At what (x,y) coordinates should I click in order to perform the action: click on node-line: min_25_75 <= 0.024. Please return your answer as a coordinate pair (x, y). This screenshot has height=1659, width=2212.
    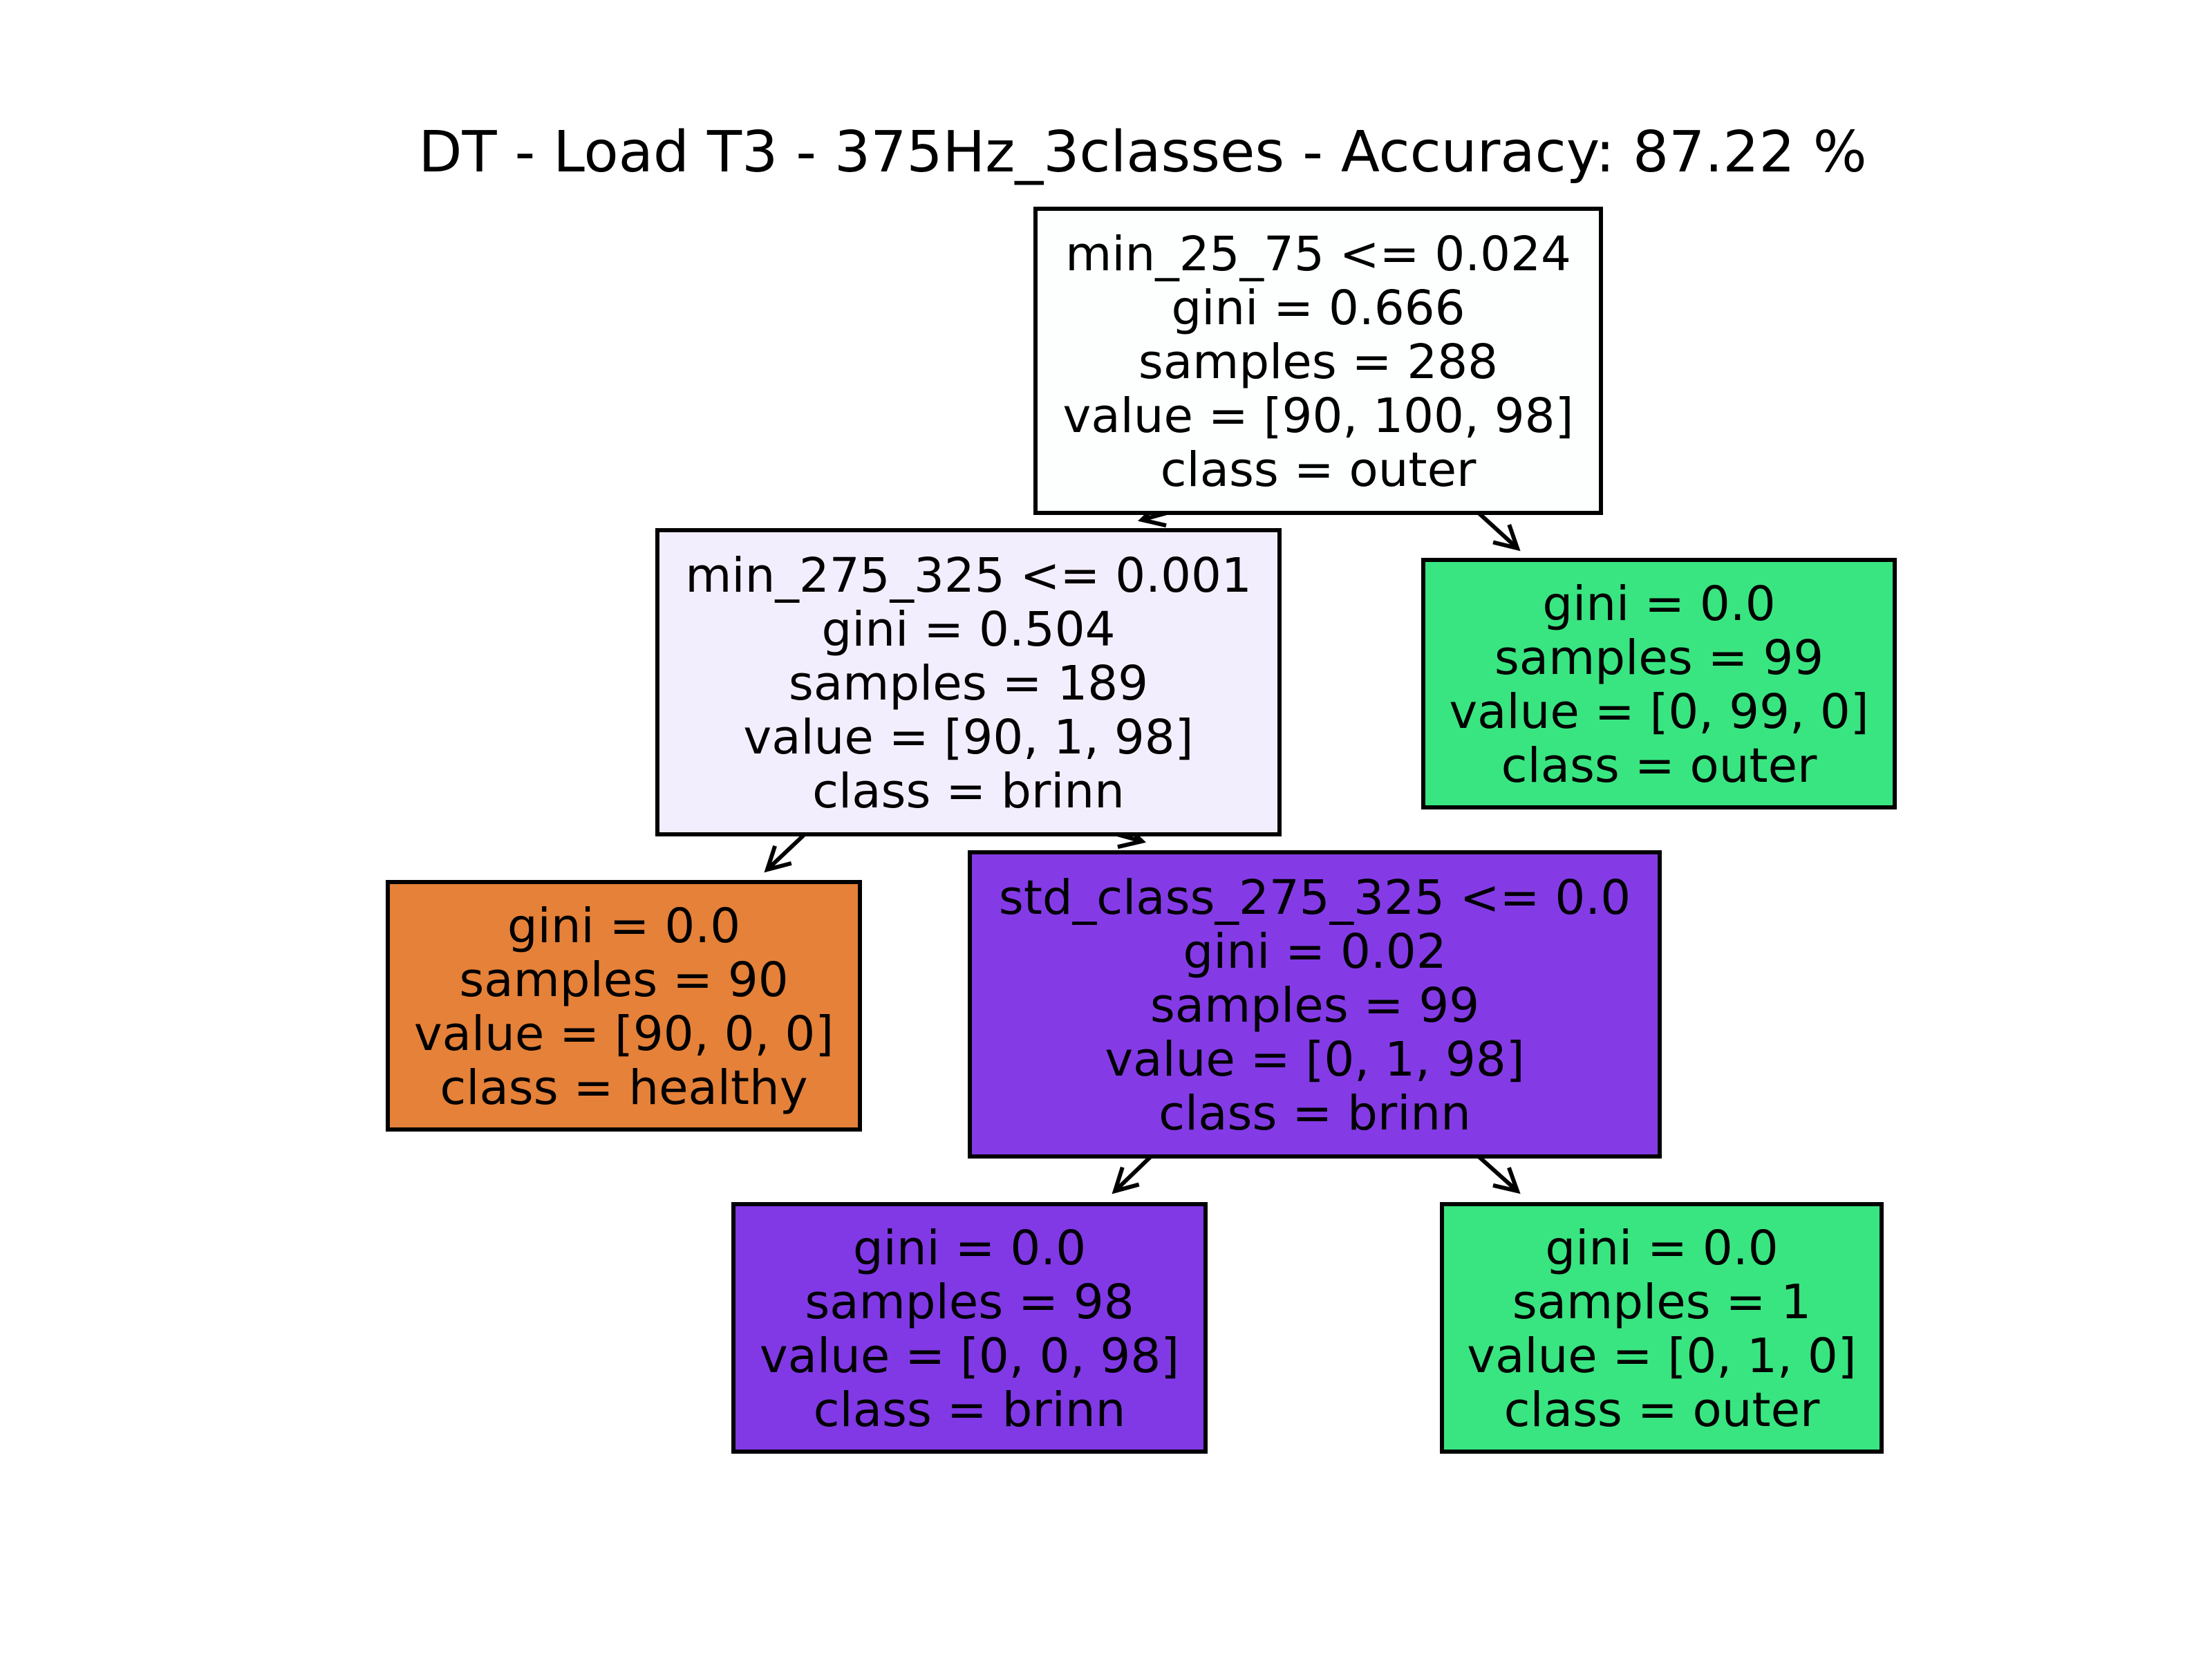
    Looking at the image, I should click on (1318, 255).